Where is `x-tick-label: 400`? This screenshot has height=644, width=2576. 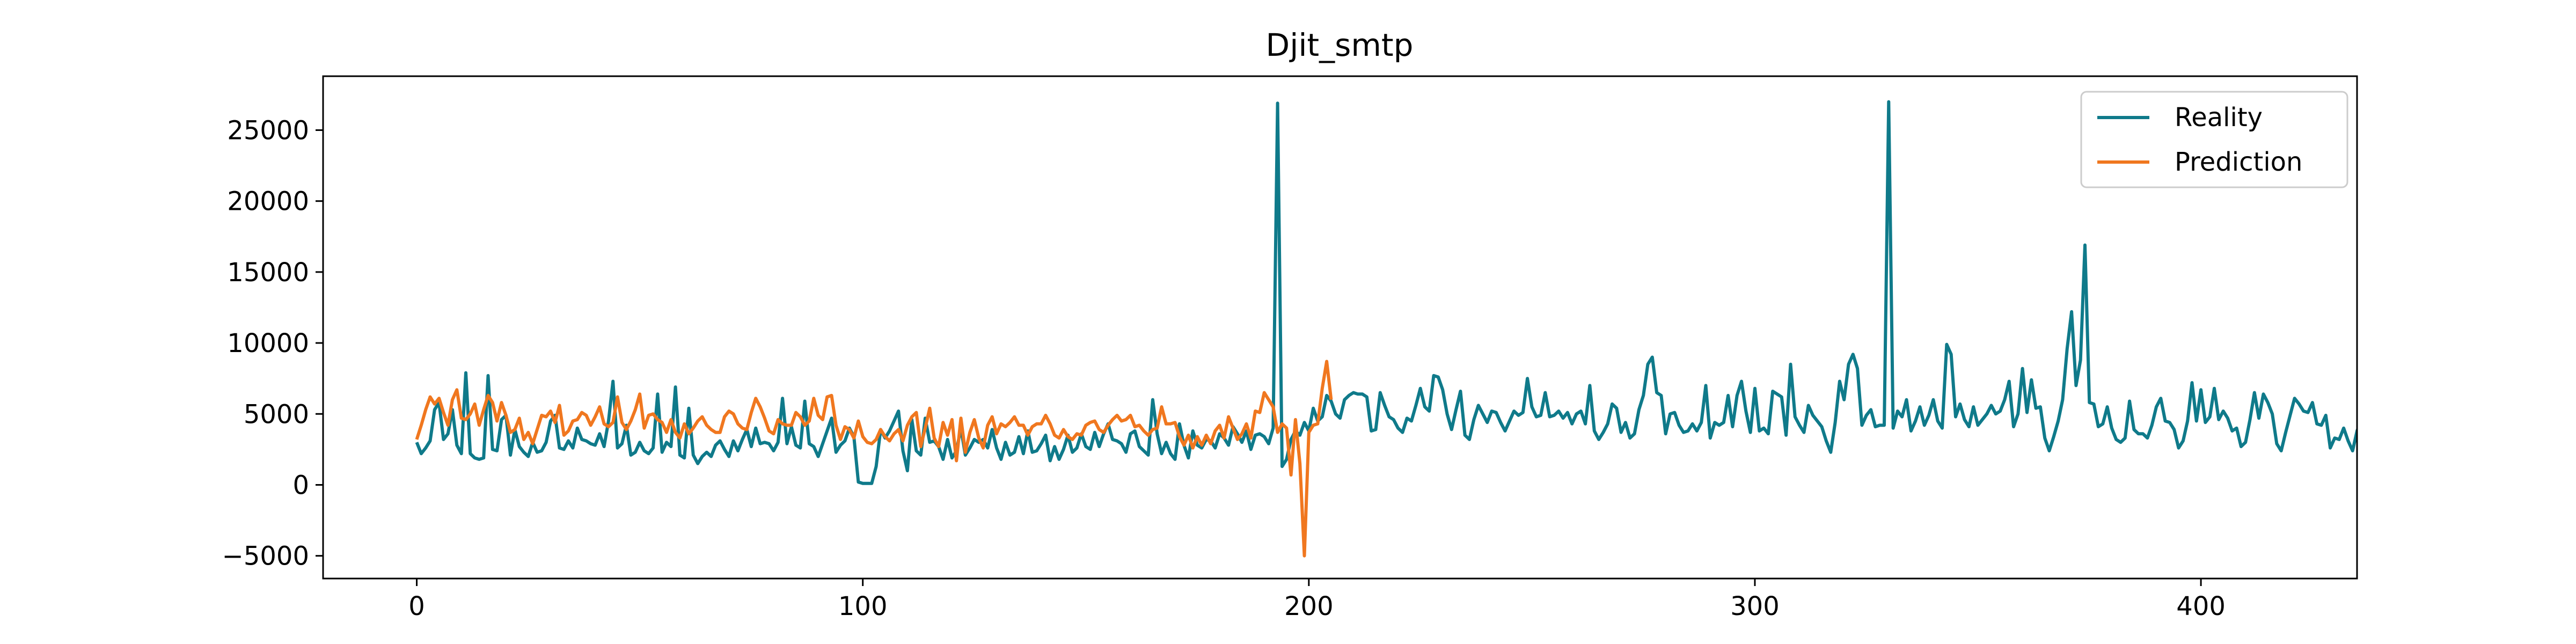 x-tick-label: 400 is located at coordinates (2201, 606).